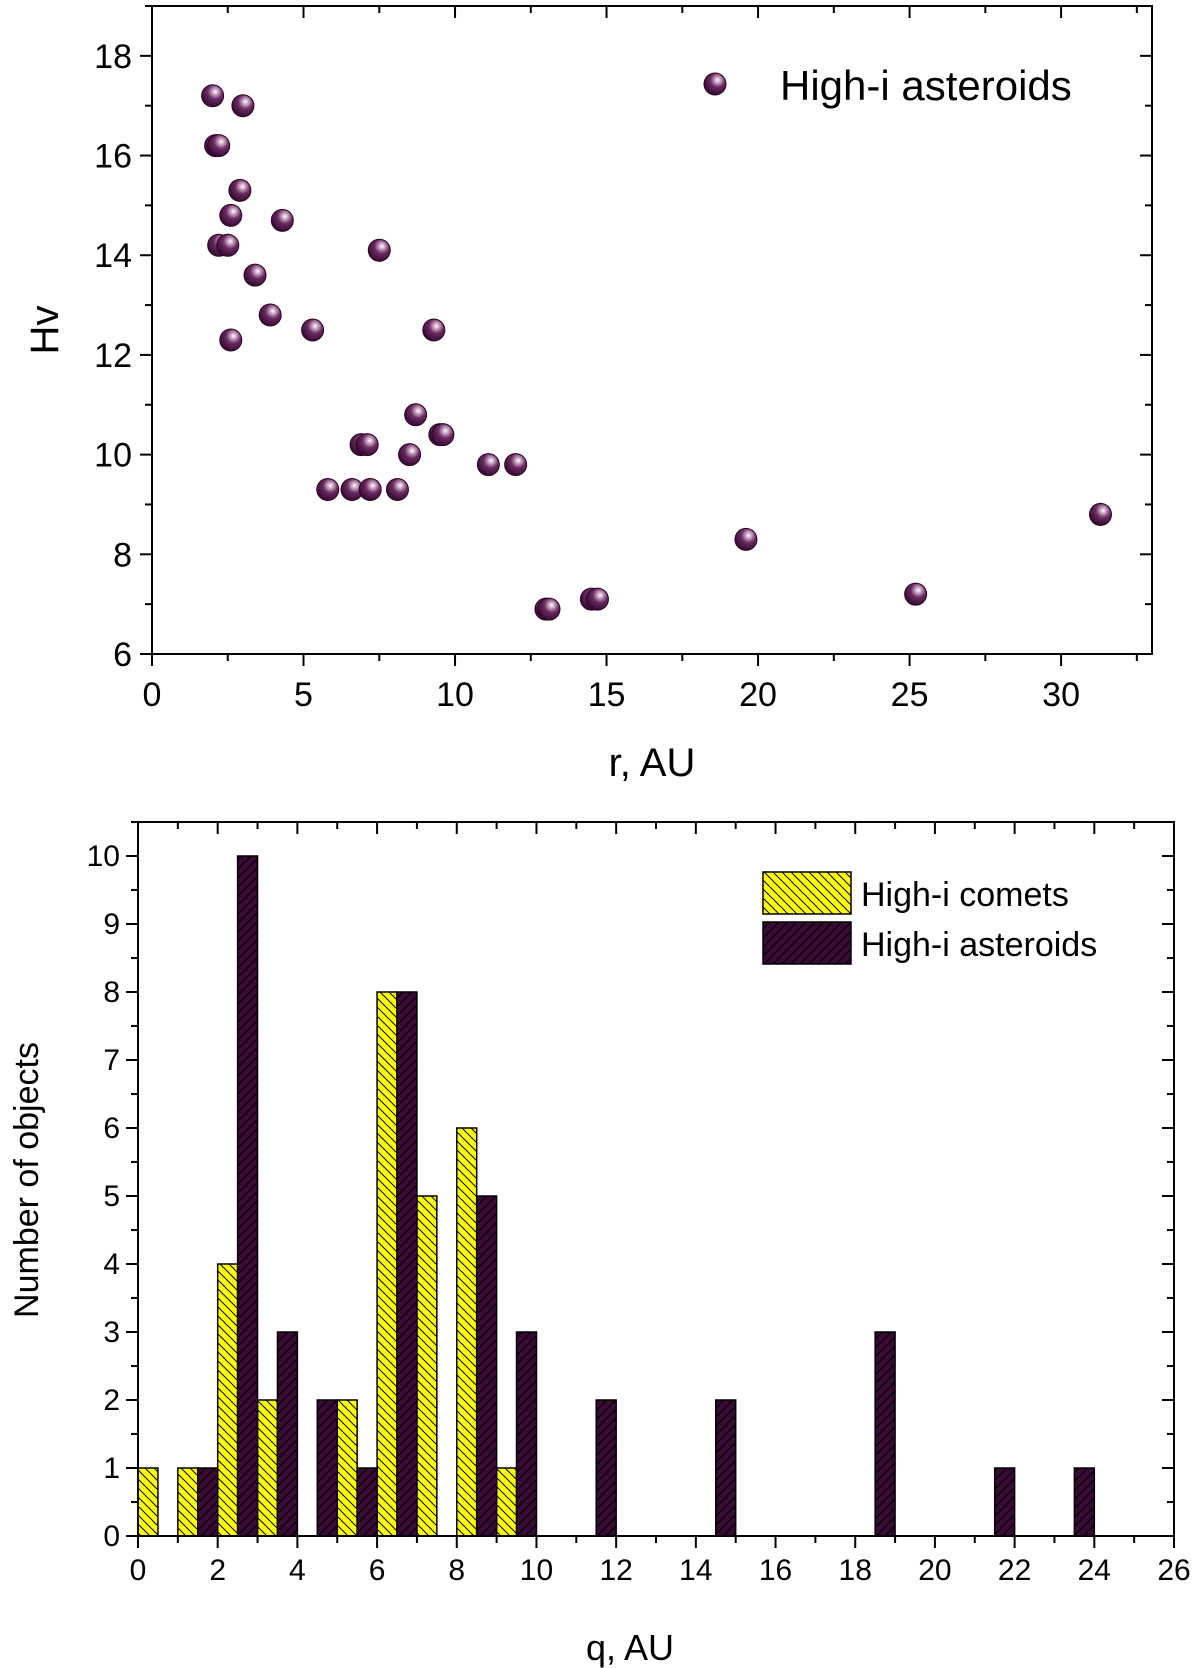 This screenshot has width=1200, height=1668. I want to click on legend-label-comets: High-i comets, so click(965, 895).